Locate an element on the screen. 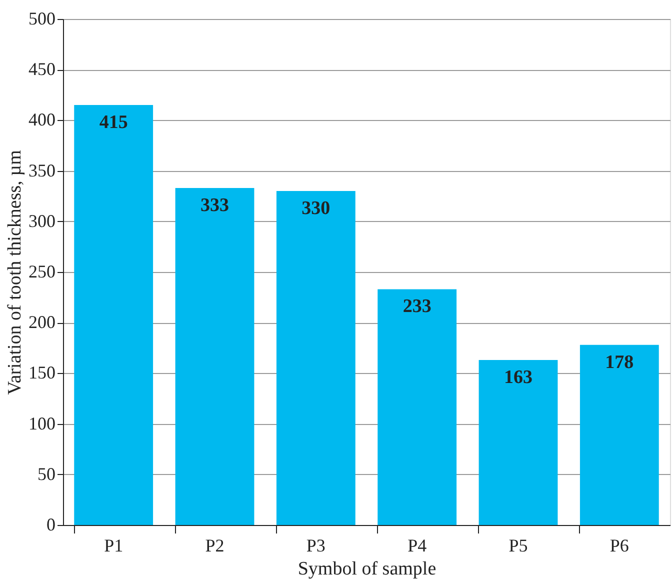 This screenshot has width=672, height=583. y-tick-label: 0 is located at coordinates (51, 524).